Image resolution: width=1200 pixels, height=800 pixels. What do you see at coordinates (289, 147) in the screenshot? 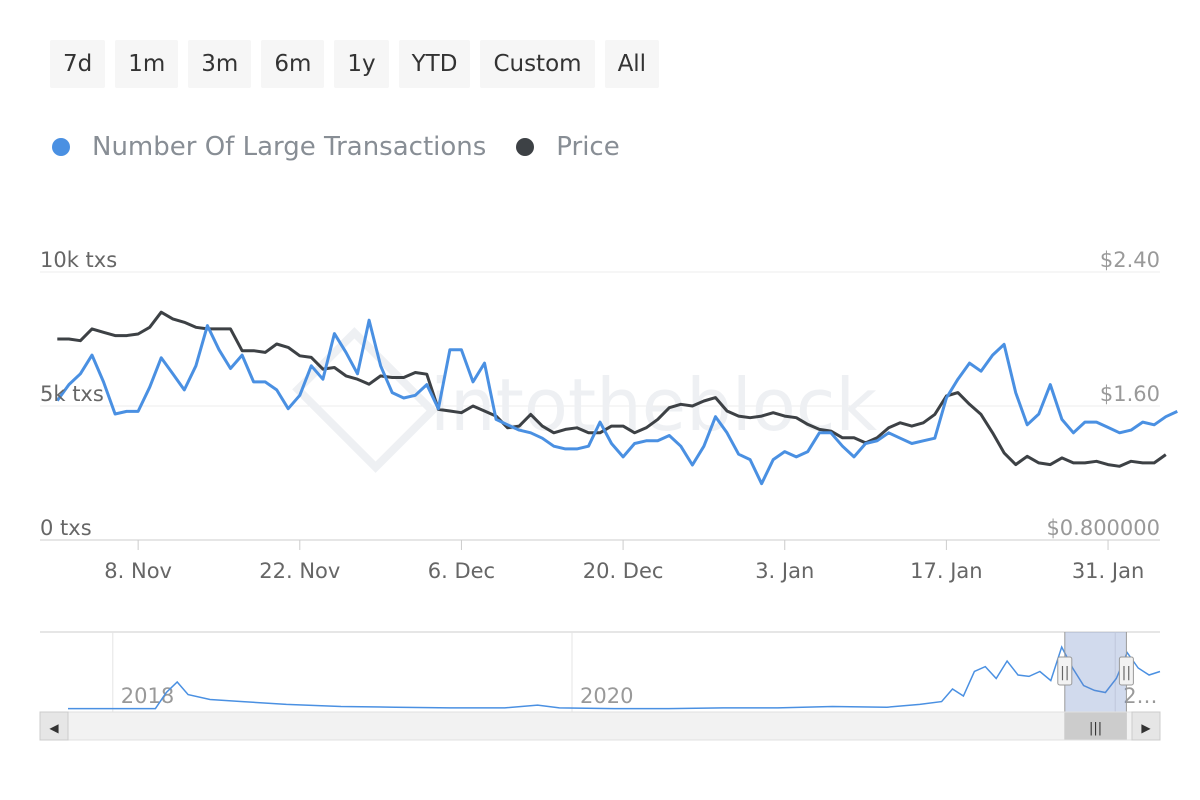
I see `legend-label: Number Of Large Transactions` at bounding box center [289, 147].